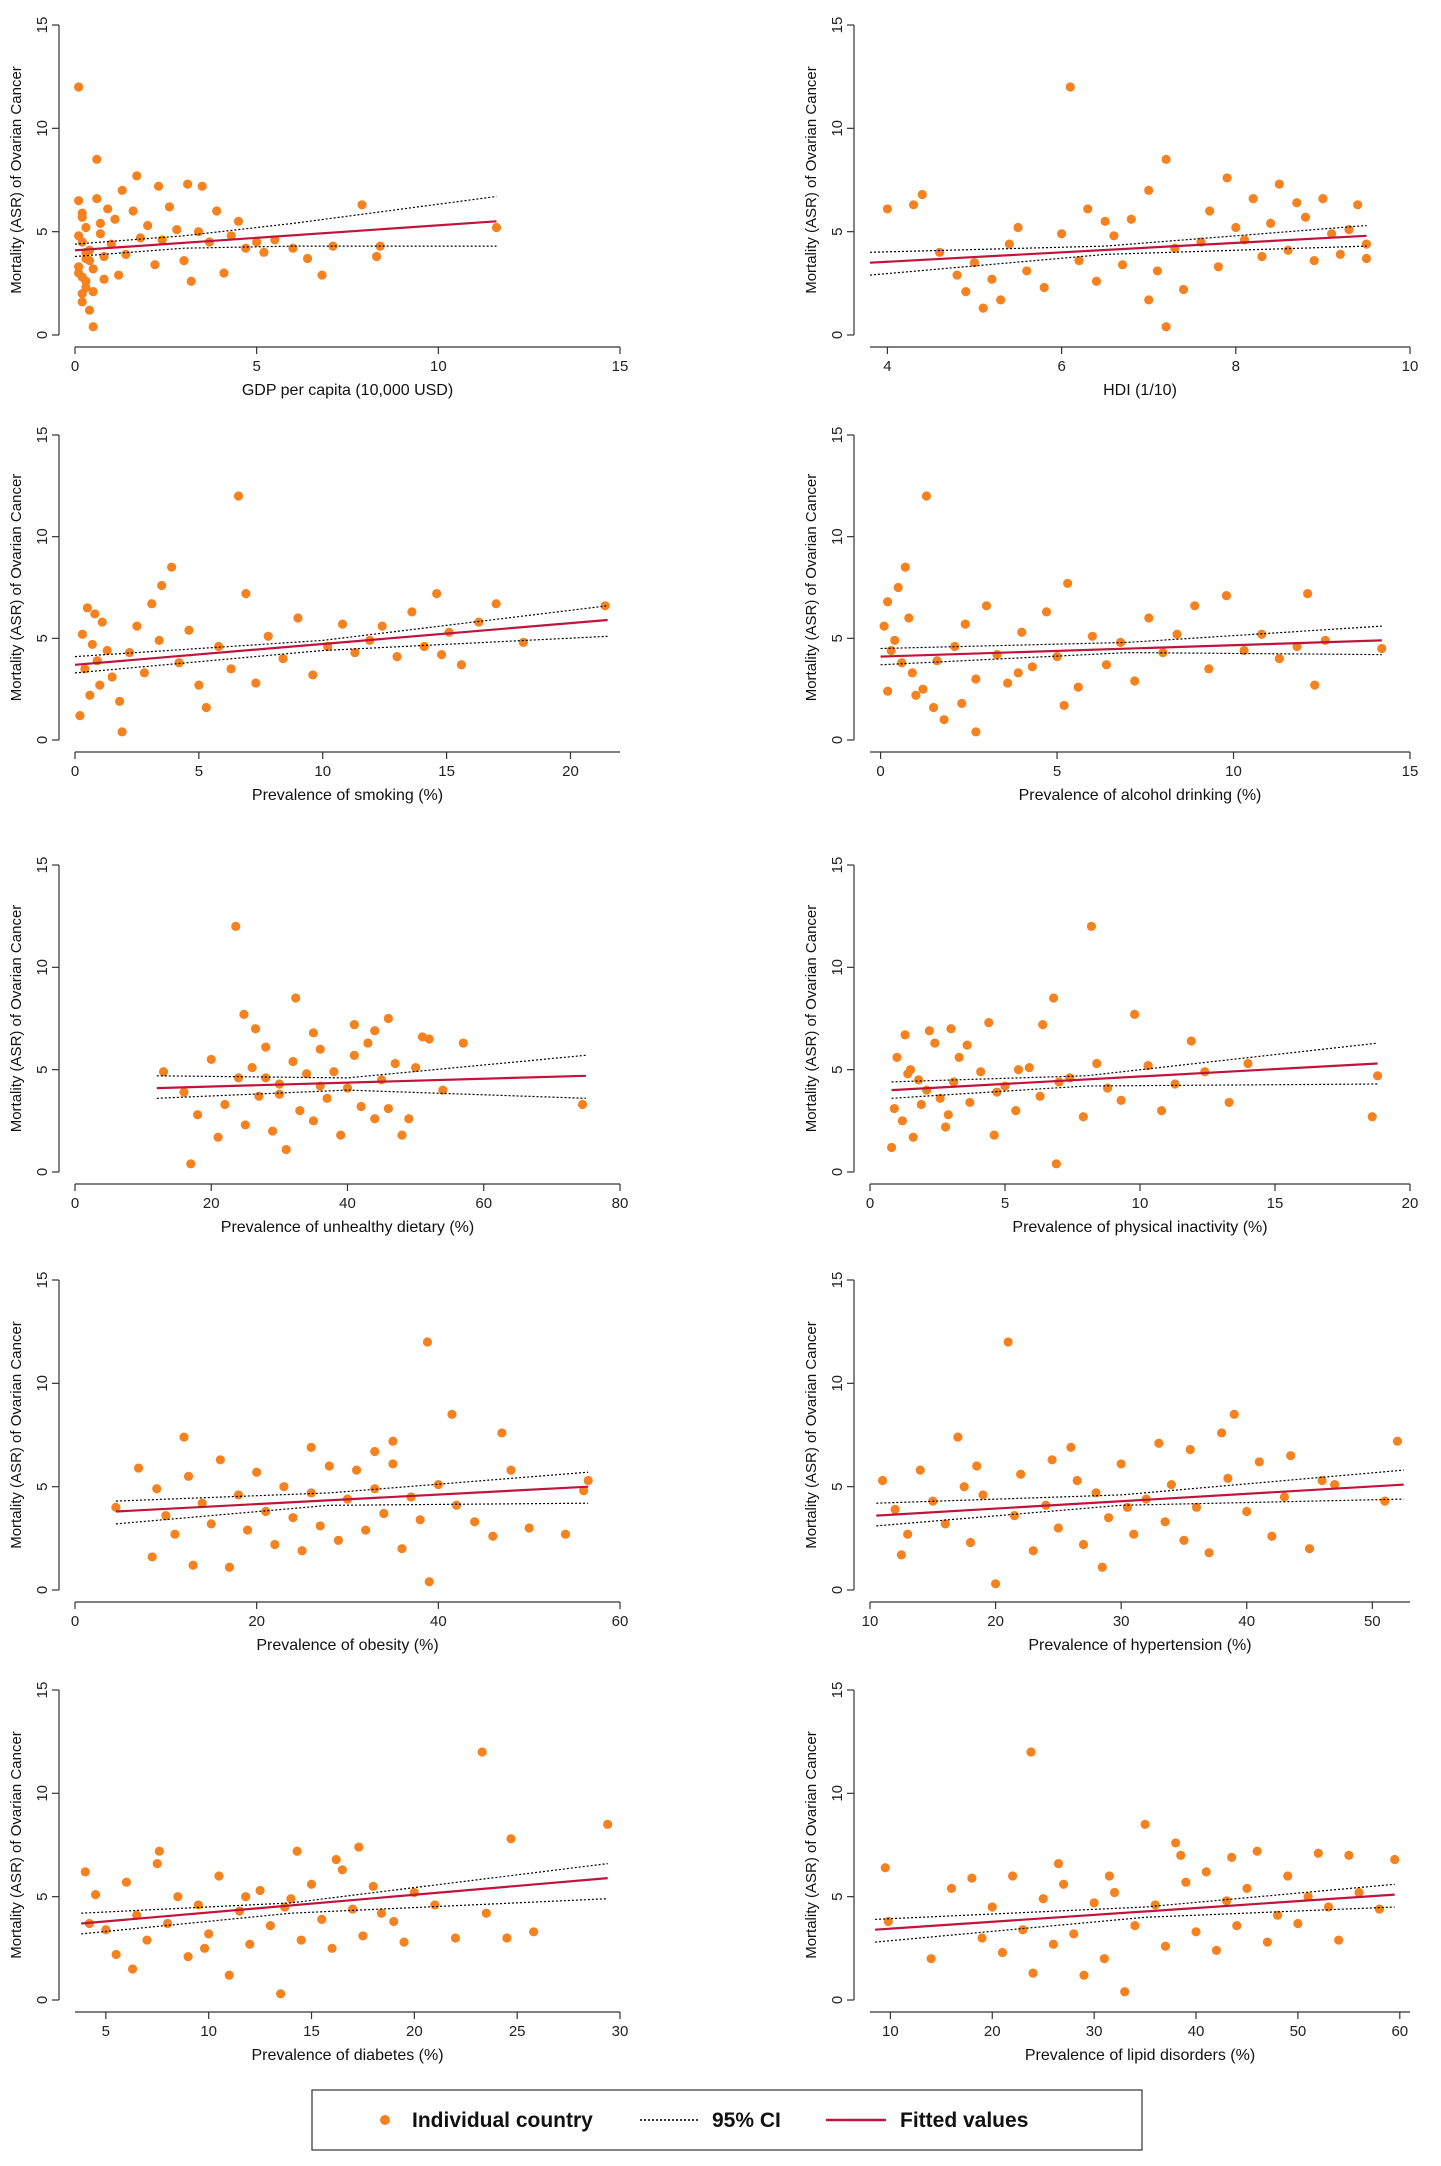 The image size is (1441, 2166). I want to click on ci-lower-line, so click(1131, 658).